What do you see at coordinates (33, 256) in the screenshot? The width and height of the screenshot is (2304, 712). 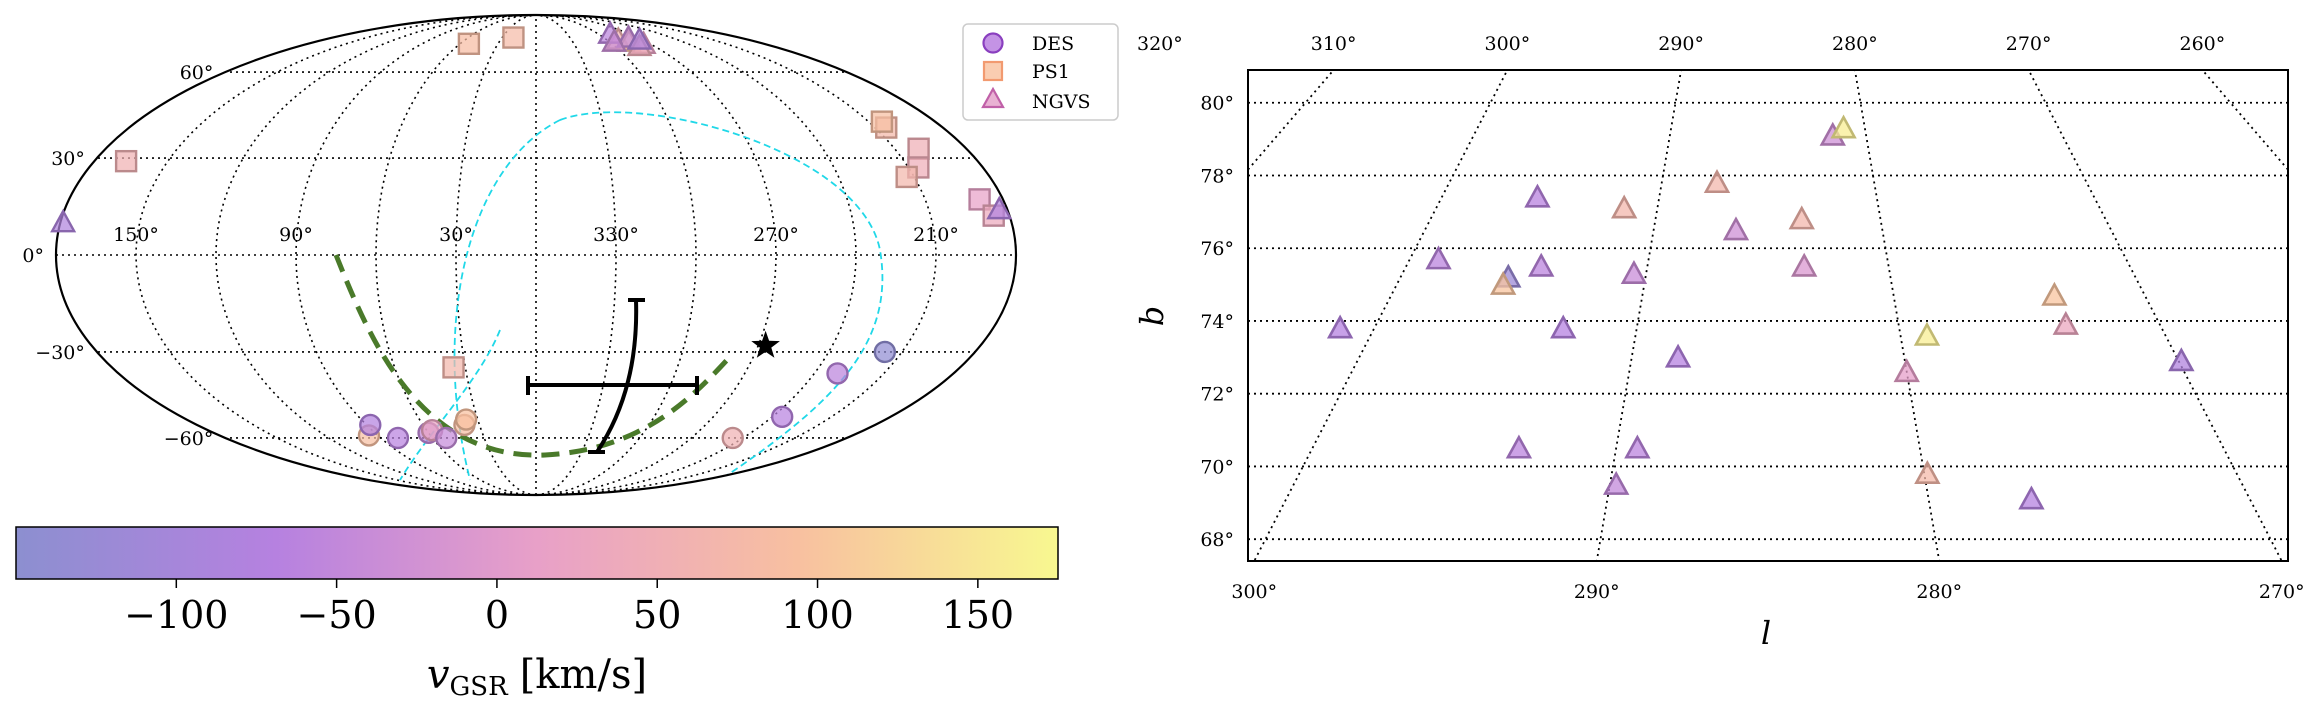 I see `latitude-tick-label: 0°` at bounding box center [33, 256].